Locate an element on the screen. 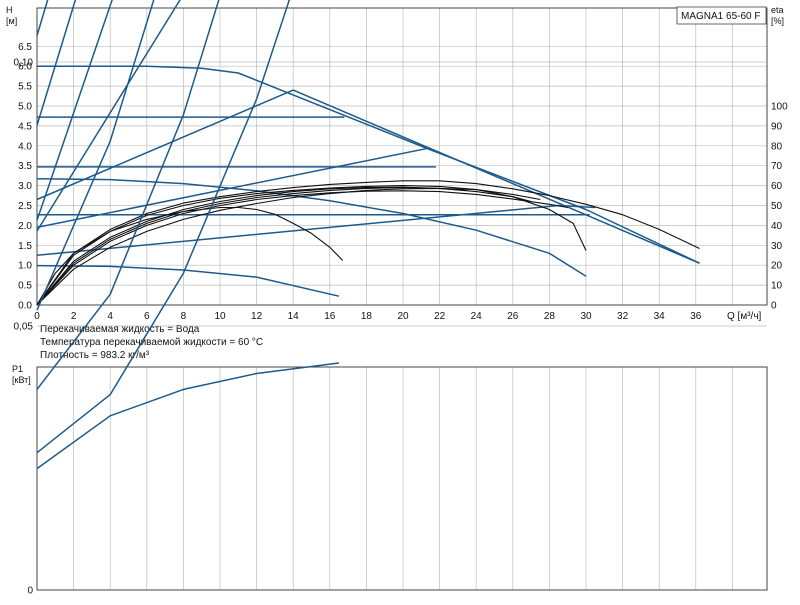  y-axis-unit: [м] is located at coordinates (11, 21).